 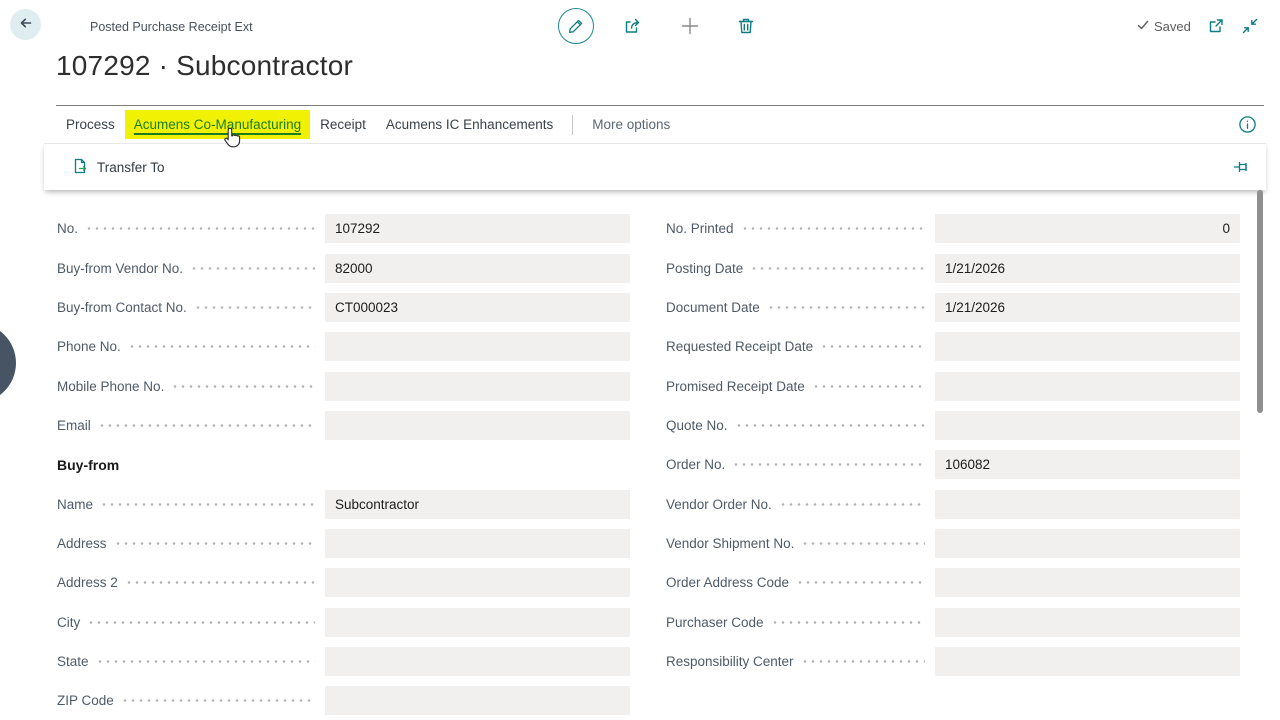 What do you see at coordinates (1087, 425) in the screenshot?
I see `field-value-quote-no` at bounding box center [1087, 425].